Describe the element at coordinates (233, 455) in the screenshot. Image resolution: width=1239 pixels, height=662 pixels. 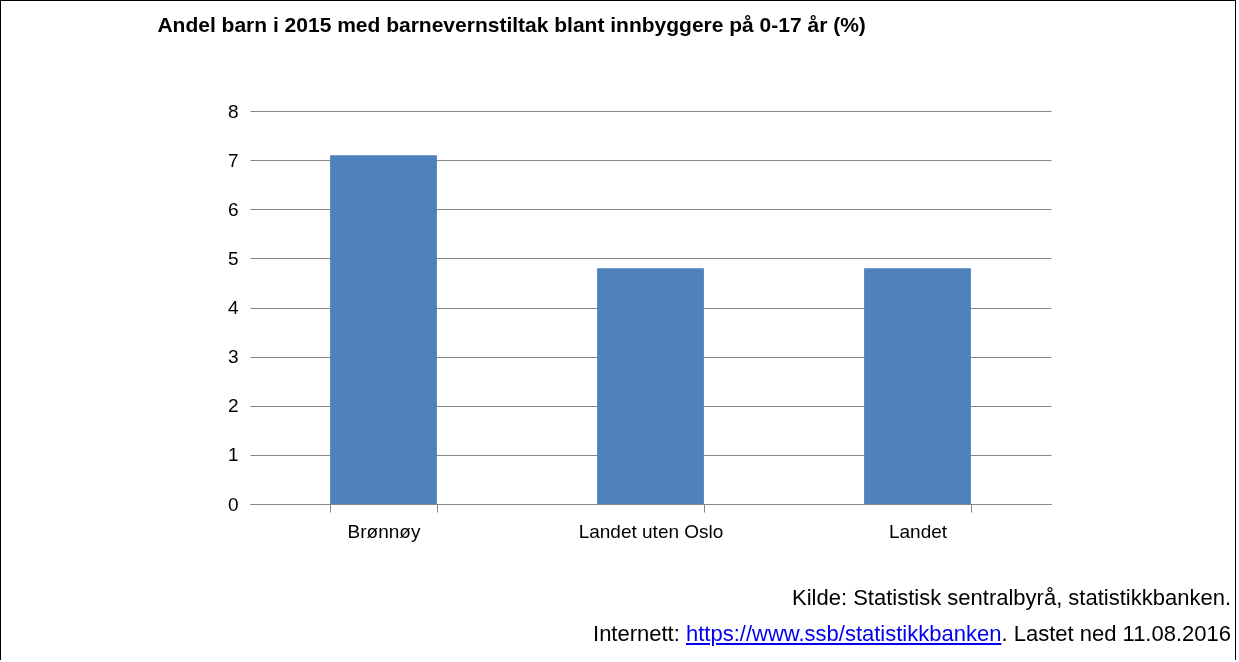
I see `y-tick-label: 1` at that location.